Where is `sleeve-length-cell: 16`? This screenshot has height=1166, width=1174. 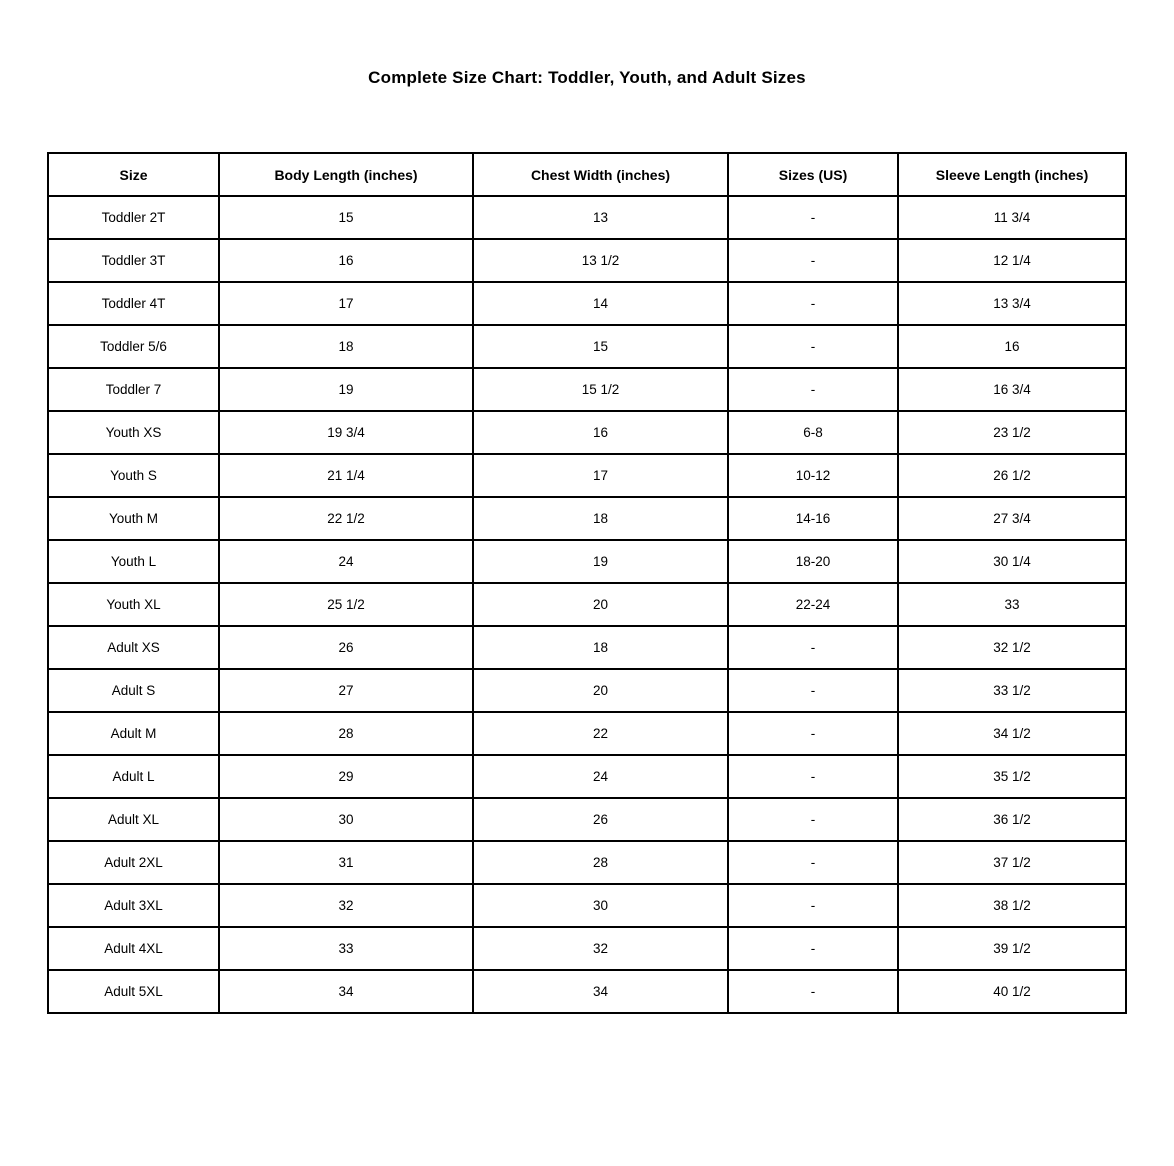
sleeve-length-cell: 16 is located at coordinates (1012, 346).